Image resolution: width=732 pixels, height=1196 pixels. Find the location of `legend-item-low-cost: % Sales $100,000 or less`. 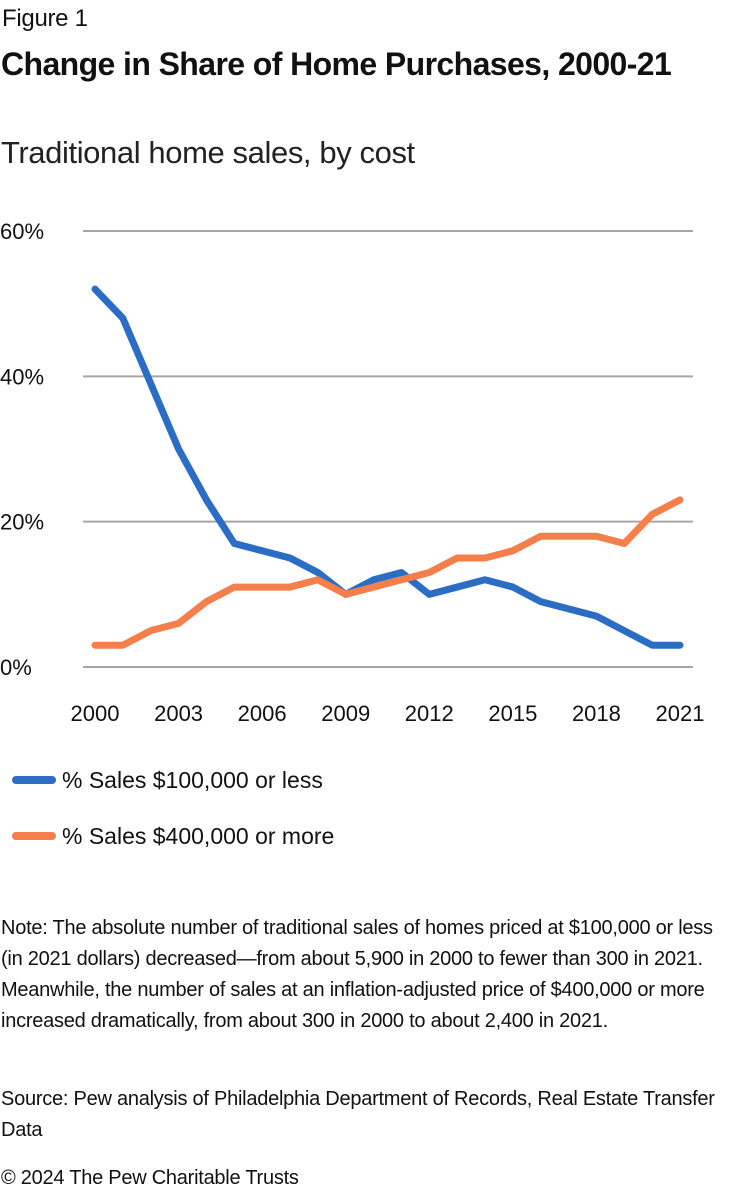

legend-item-low-cost: % Sales $100,000 or less is located at coordinates (173, 780).